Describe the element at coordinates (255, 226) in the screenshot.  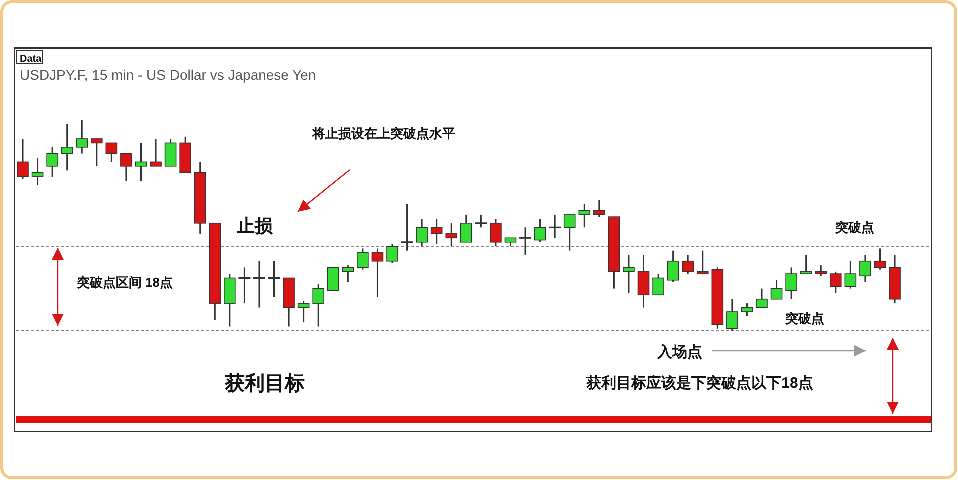
I see `annotation: 止损` at that location.